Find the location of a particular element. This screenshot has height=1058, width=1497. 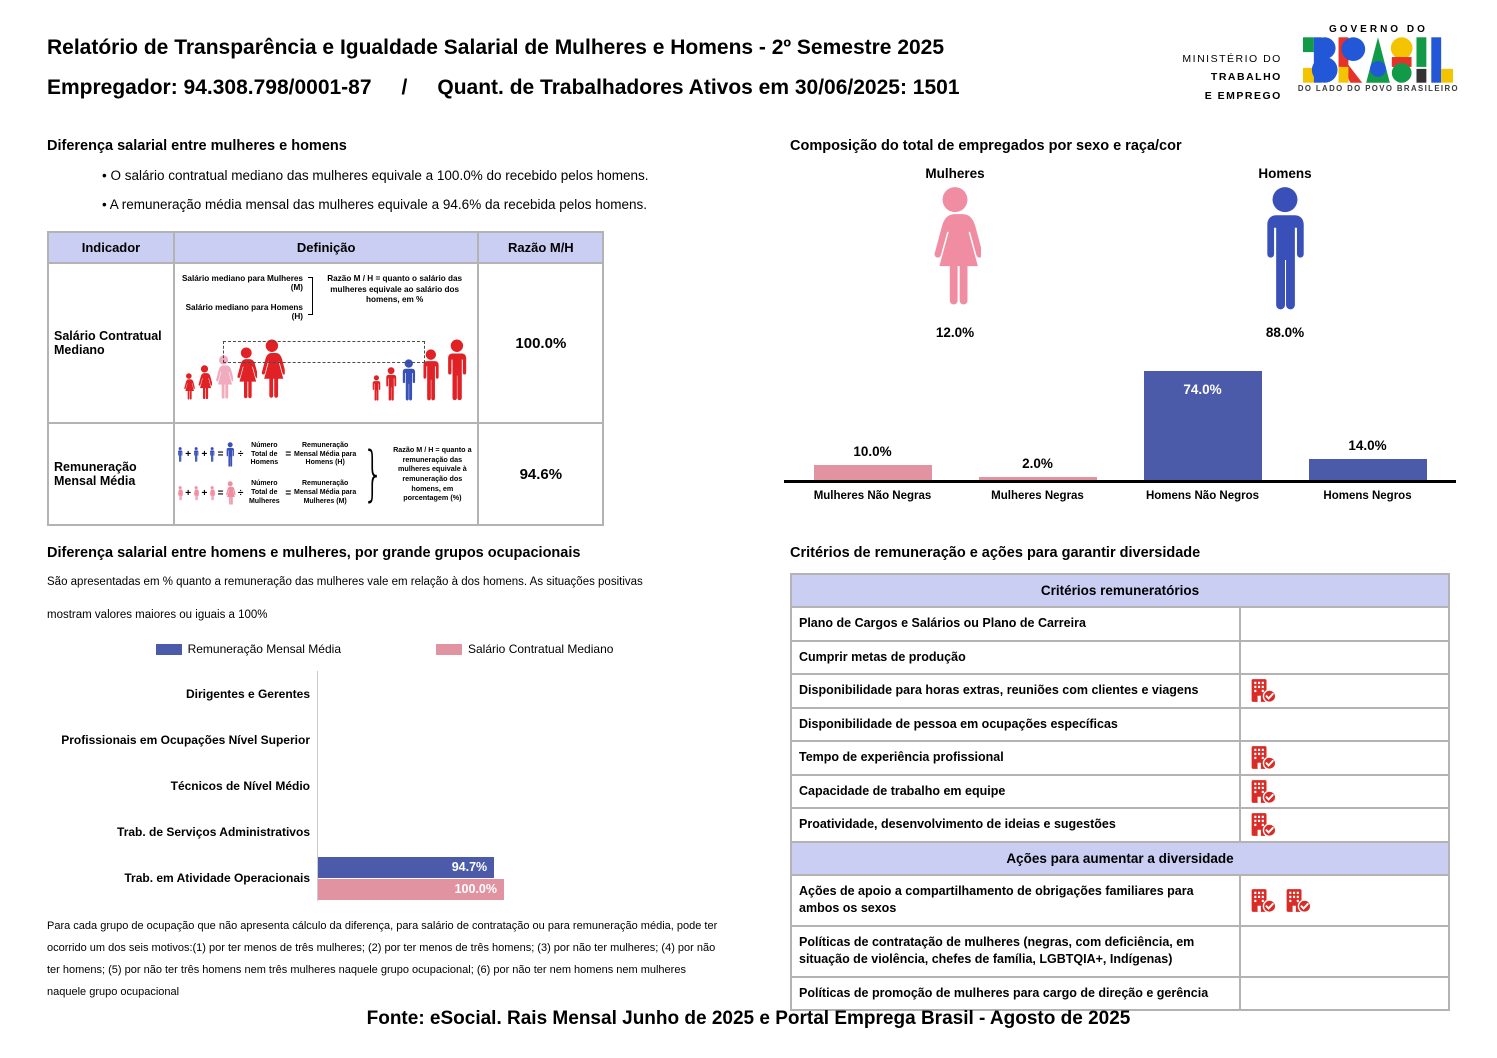

divisor-label: Número Total de Homens is located at coordinates (264, 454).